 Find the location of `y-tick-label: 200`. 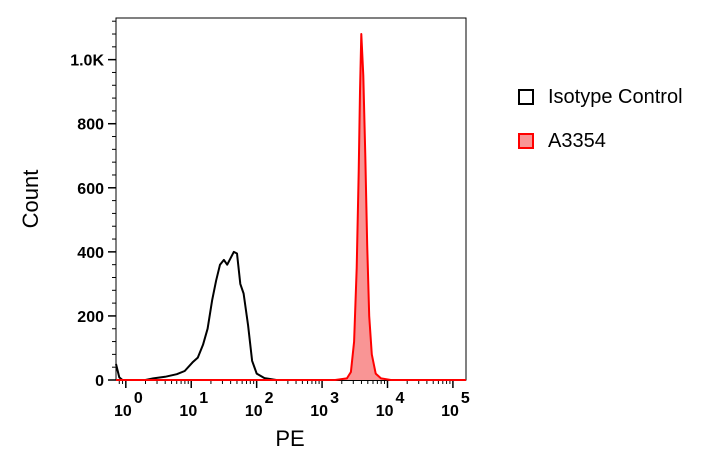

y-tick-label: 200 is located at coordinates (90, 317).